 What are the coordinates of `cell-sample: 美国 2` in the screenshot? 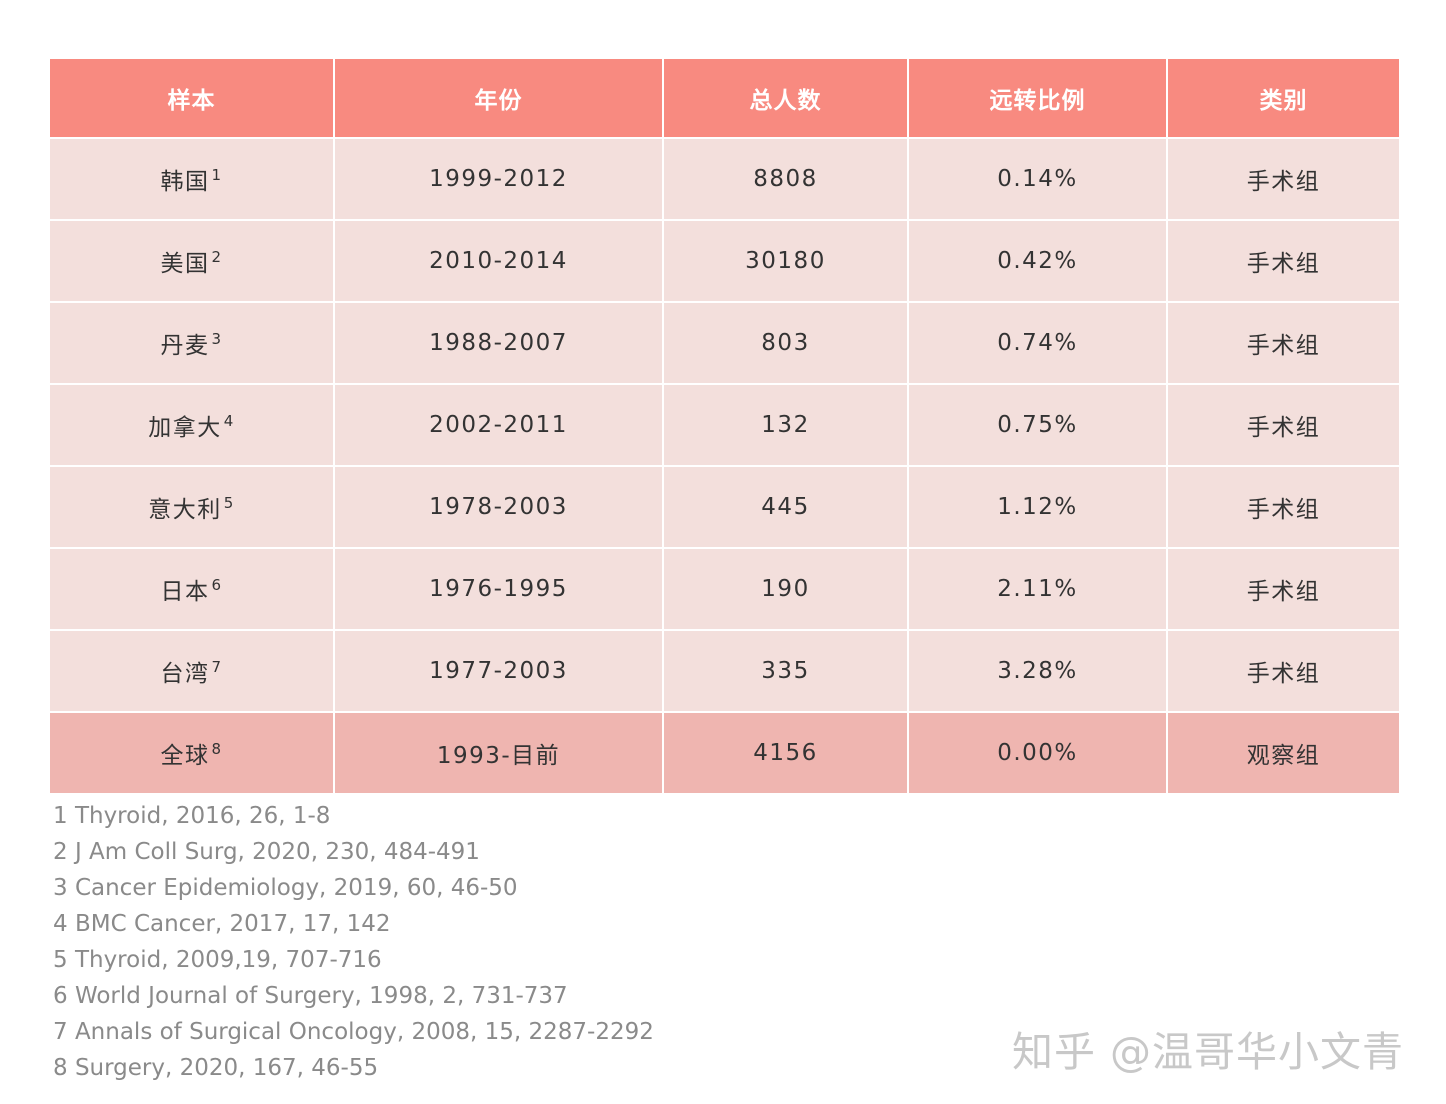 It's located at (191, 261).